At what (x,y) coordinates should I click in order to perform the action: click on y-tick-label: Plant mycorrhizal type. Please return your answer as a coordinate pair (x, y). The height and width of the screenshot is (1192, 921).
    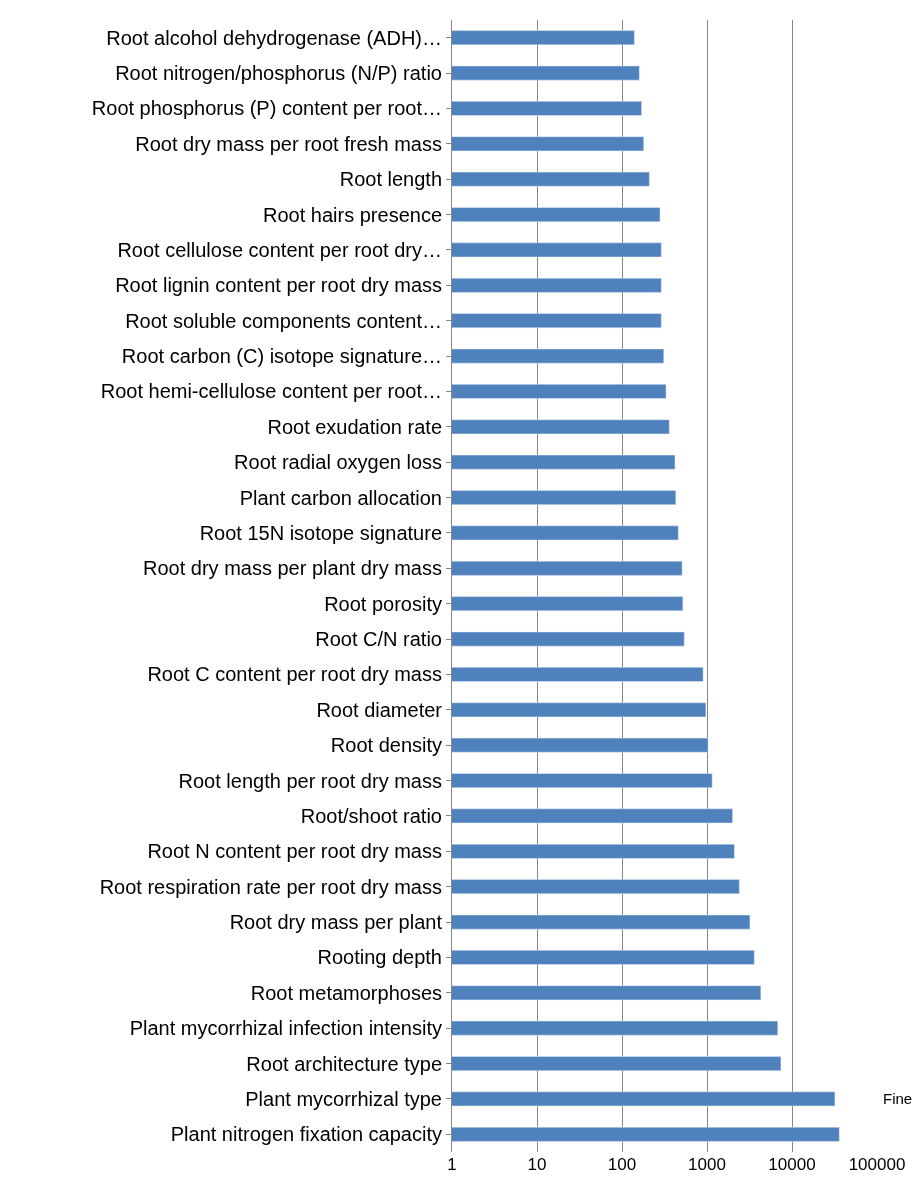
    Looking at the image, I should click on (343, 1098).